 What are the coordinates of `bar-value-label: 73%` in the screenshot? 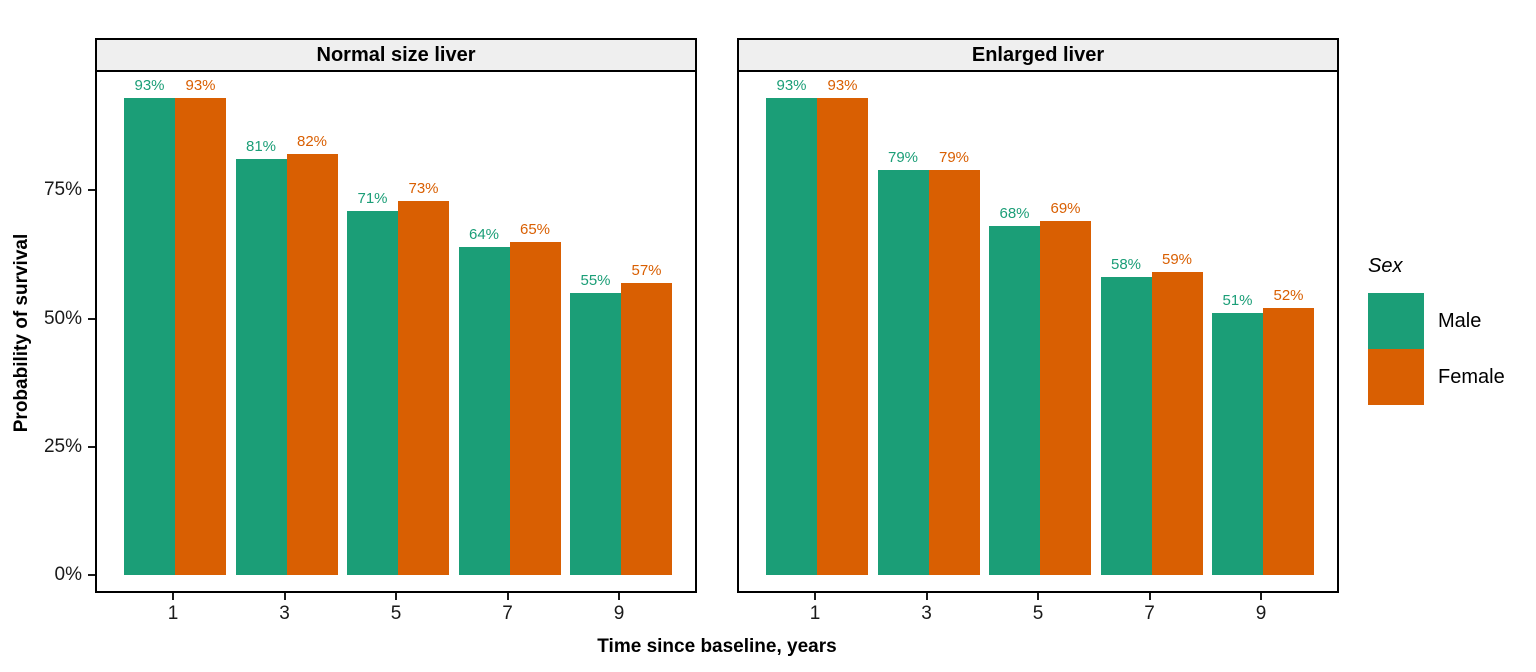 It's located at (423, 188).